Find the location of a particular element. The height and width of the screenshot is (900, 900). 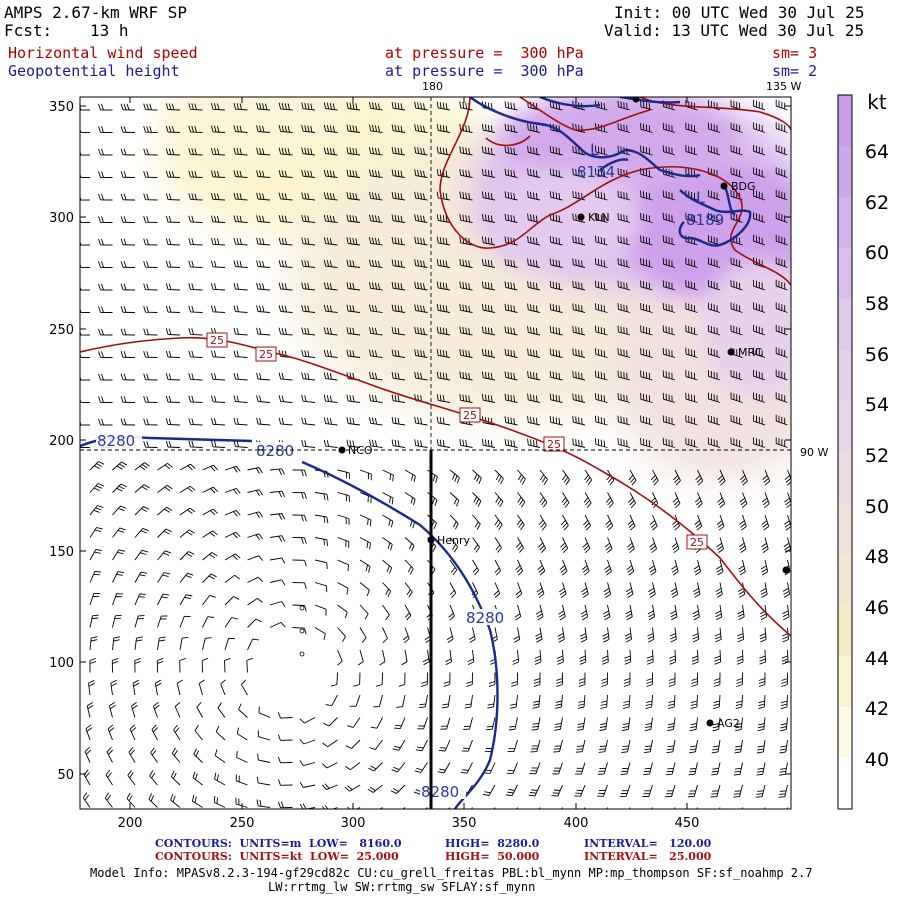

svg-text: 300 is located at coordinates (61, 218).